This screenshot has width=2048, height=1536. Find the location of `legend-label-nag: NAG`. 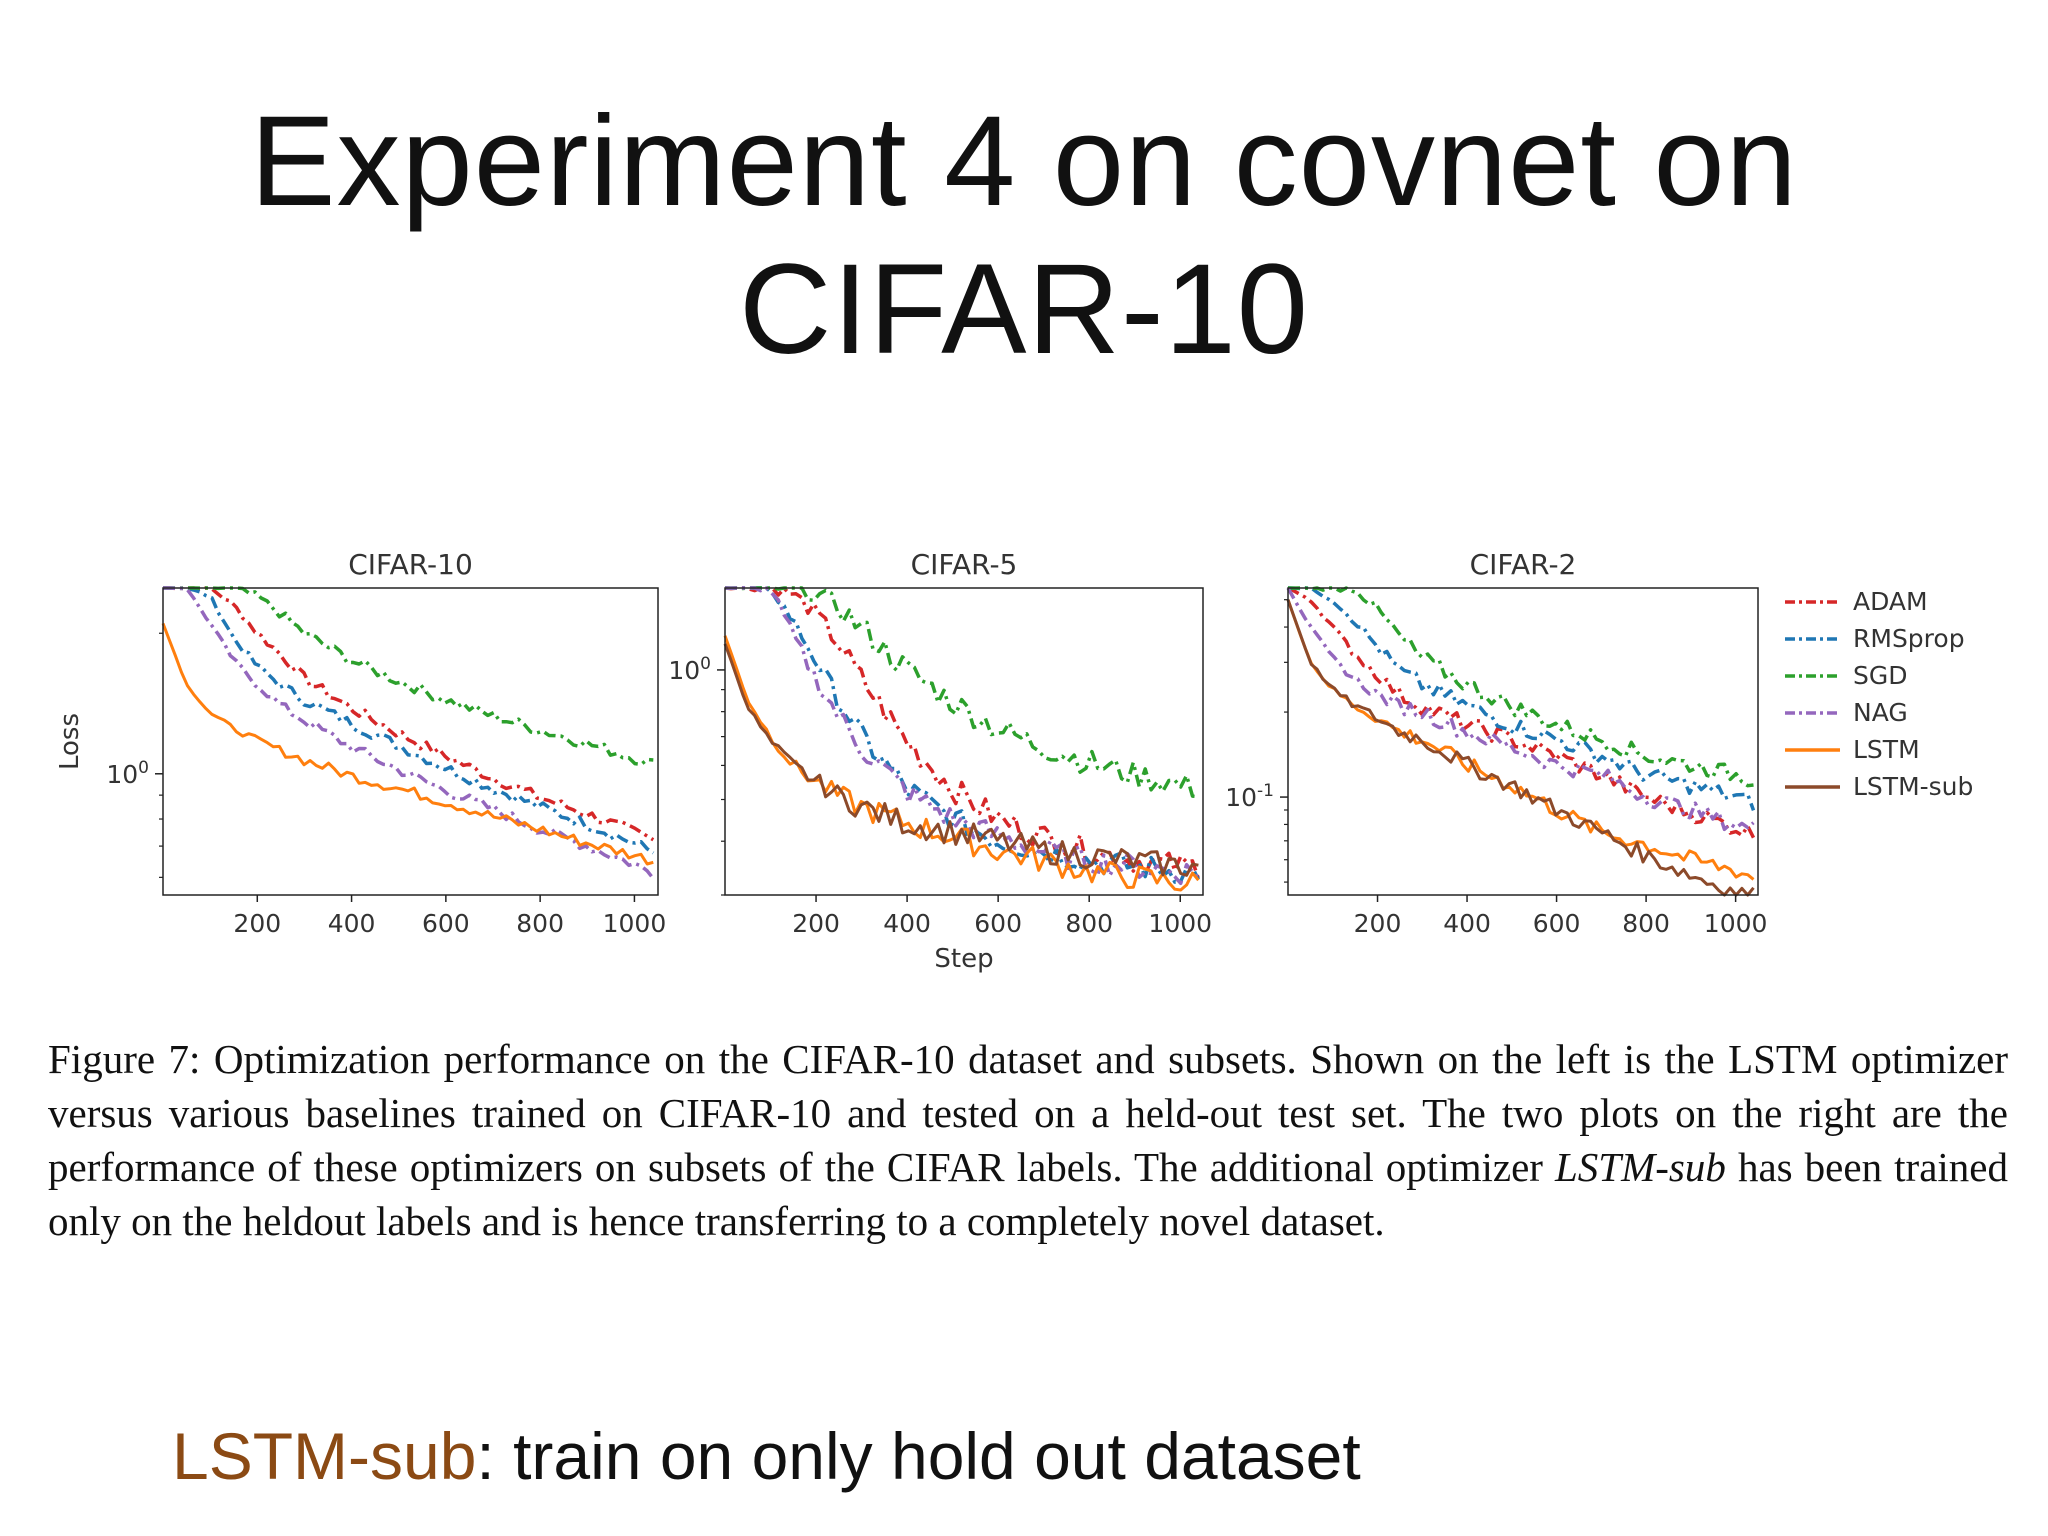

legend-label-nag: NAG is located at coordinates (1880, 712).